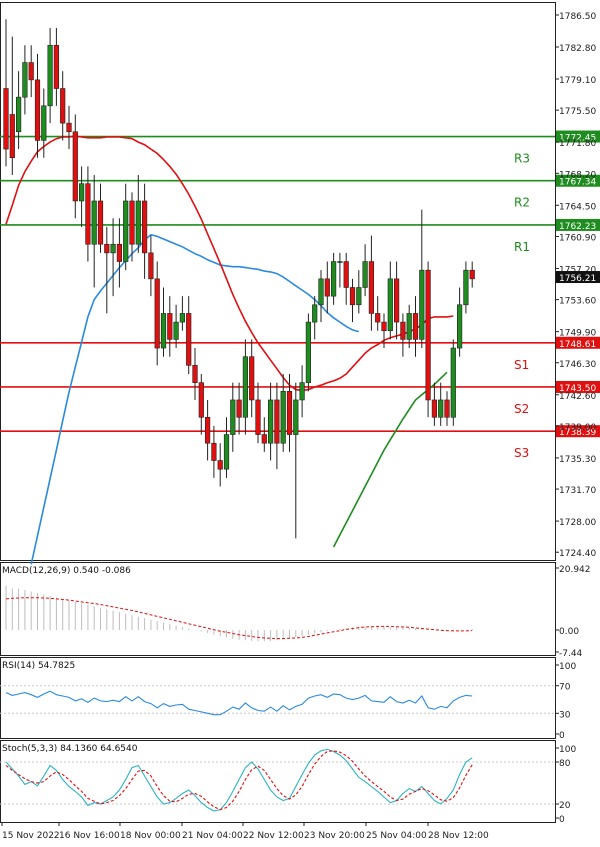 Image resolution: width=600 pixels, height=847 pixels. I want to click on stoch-d-line, so click(239, 780).